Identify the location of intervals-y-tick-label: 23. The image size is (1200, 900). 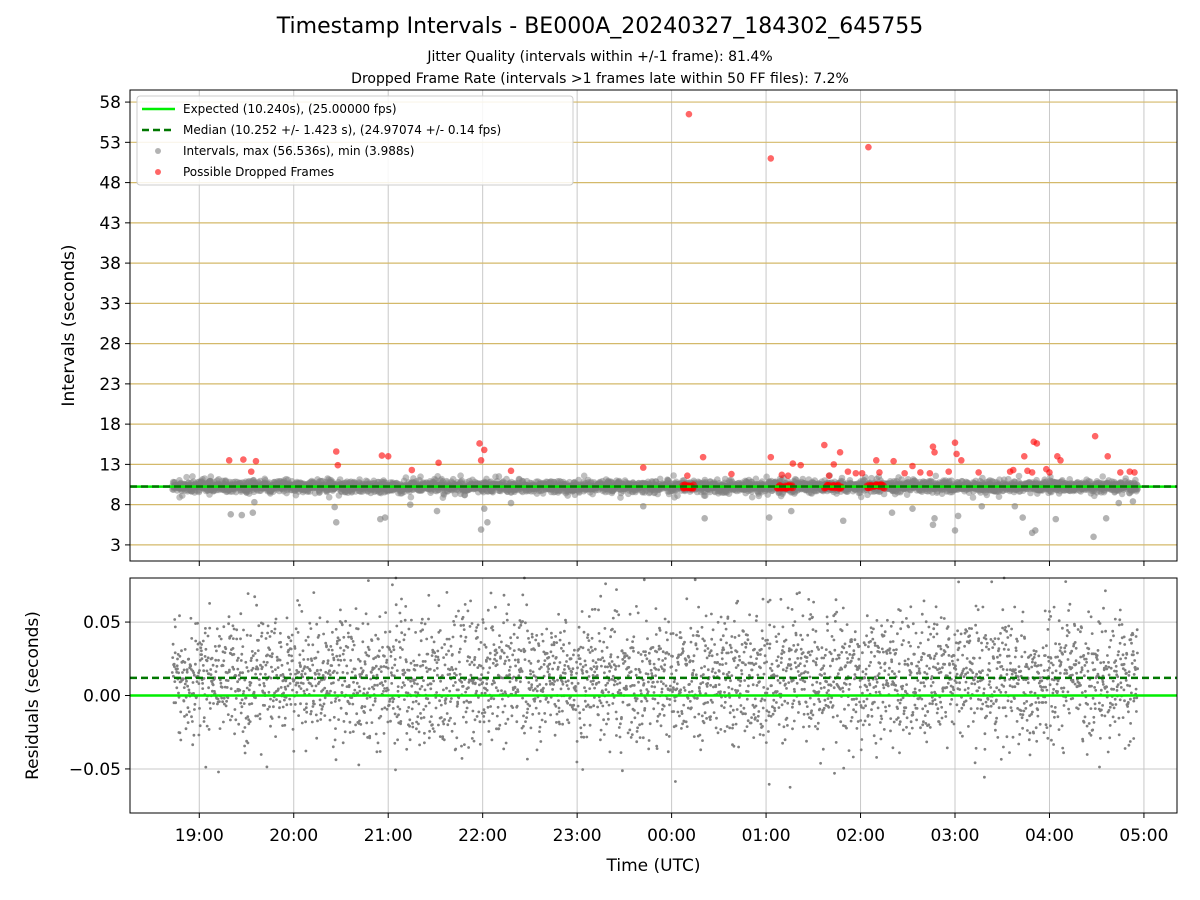
(110, 385).